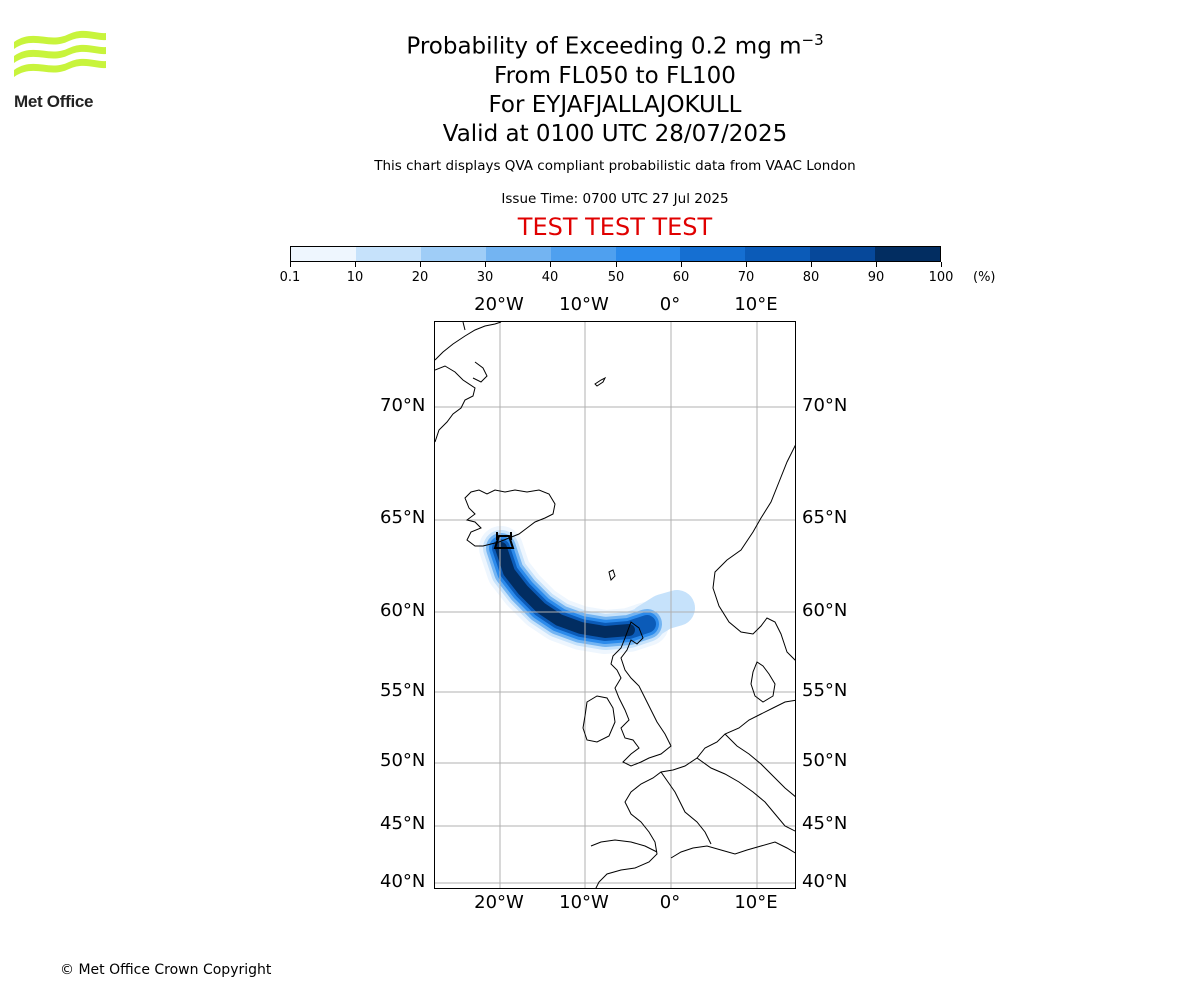 This screenshot has height=1000, width=1200. I want to click on jan-mayen, so click(600, 381).